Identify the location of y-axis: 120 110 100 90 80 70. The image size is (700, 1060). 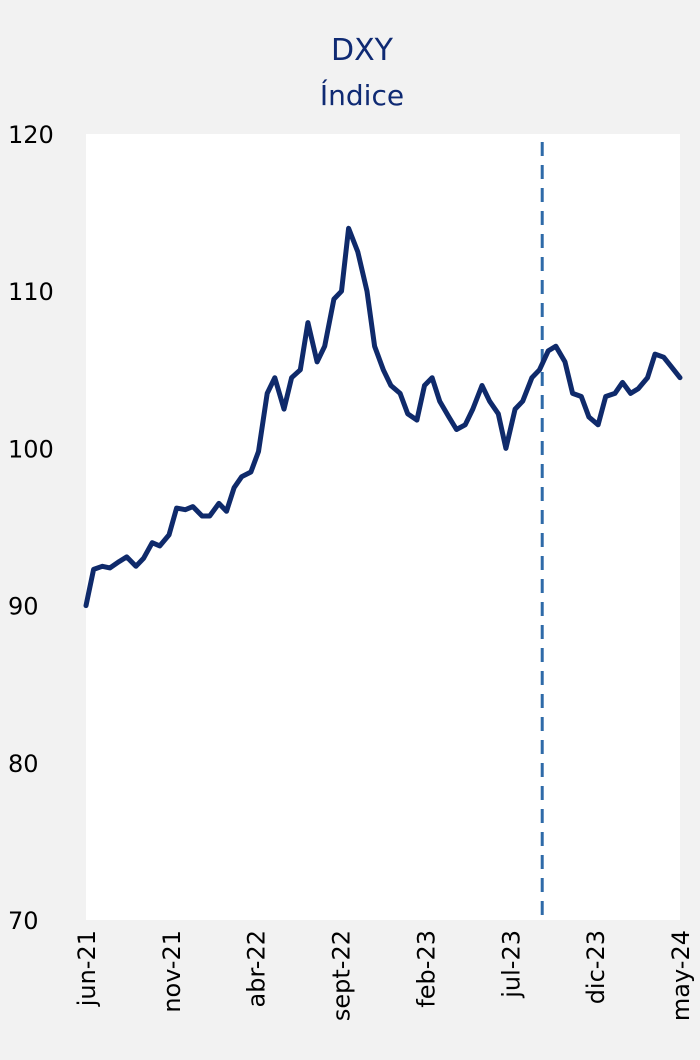
(31, 528).